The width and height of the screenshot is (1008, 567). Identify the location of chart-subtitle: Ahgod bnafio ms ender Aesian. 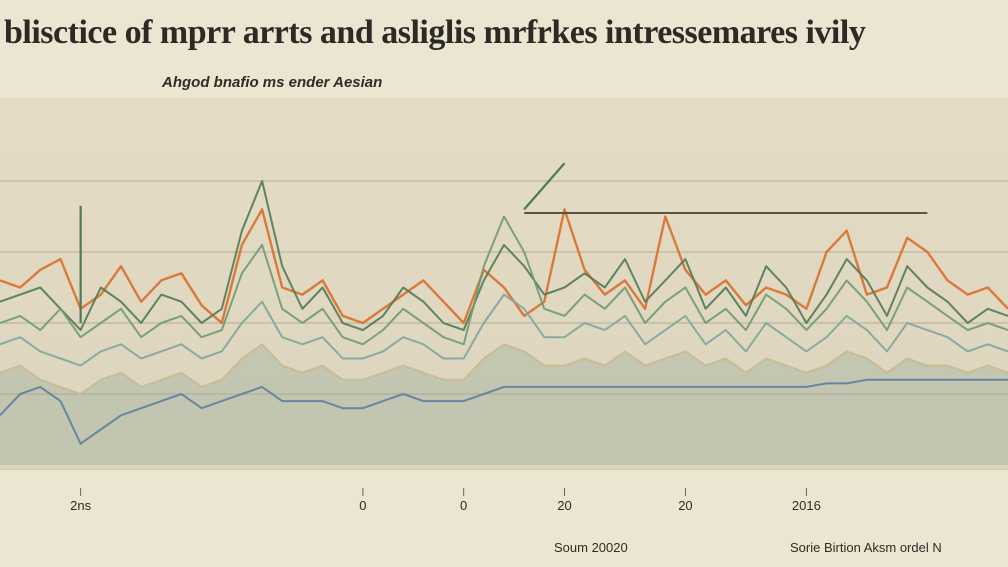
(272, 82).